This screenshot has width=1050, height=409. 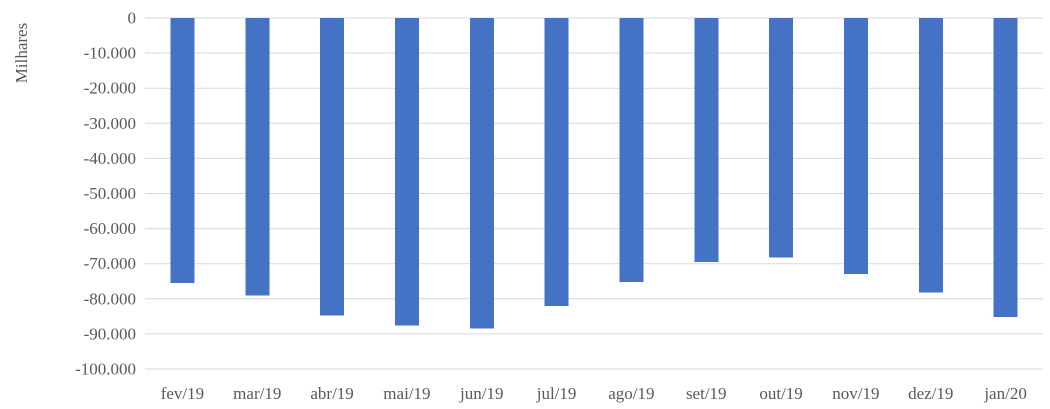 What do you see at coordinates (406, 393) in the screenshot?
I see `x-tick-label: mai/19` at bounding box center [406, 393].